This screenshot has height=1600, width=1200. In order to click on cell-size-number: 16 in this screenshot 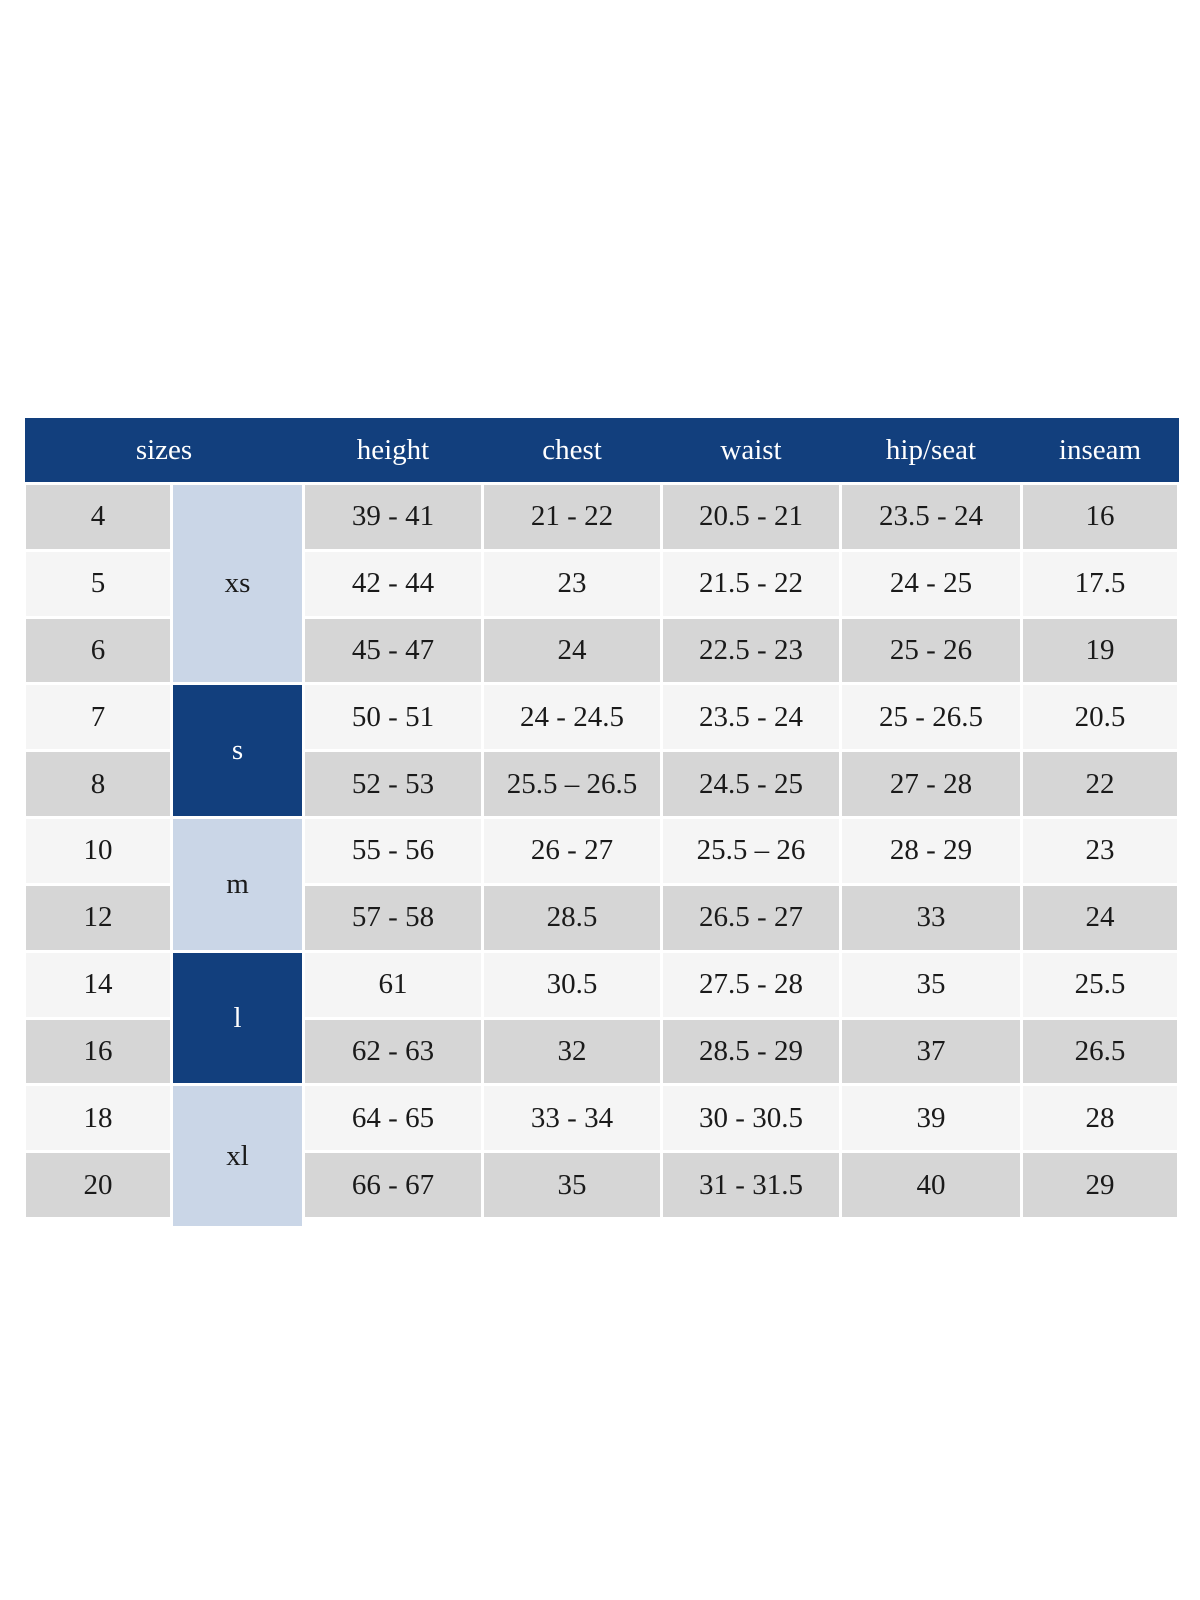, I will do `click(98, 1051)`.